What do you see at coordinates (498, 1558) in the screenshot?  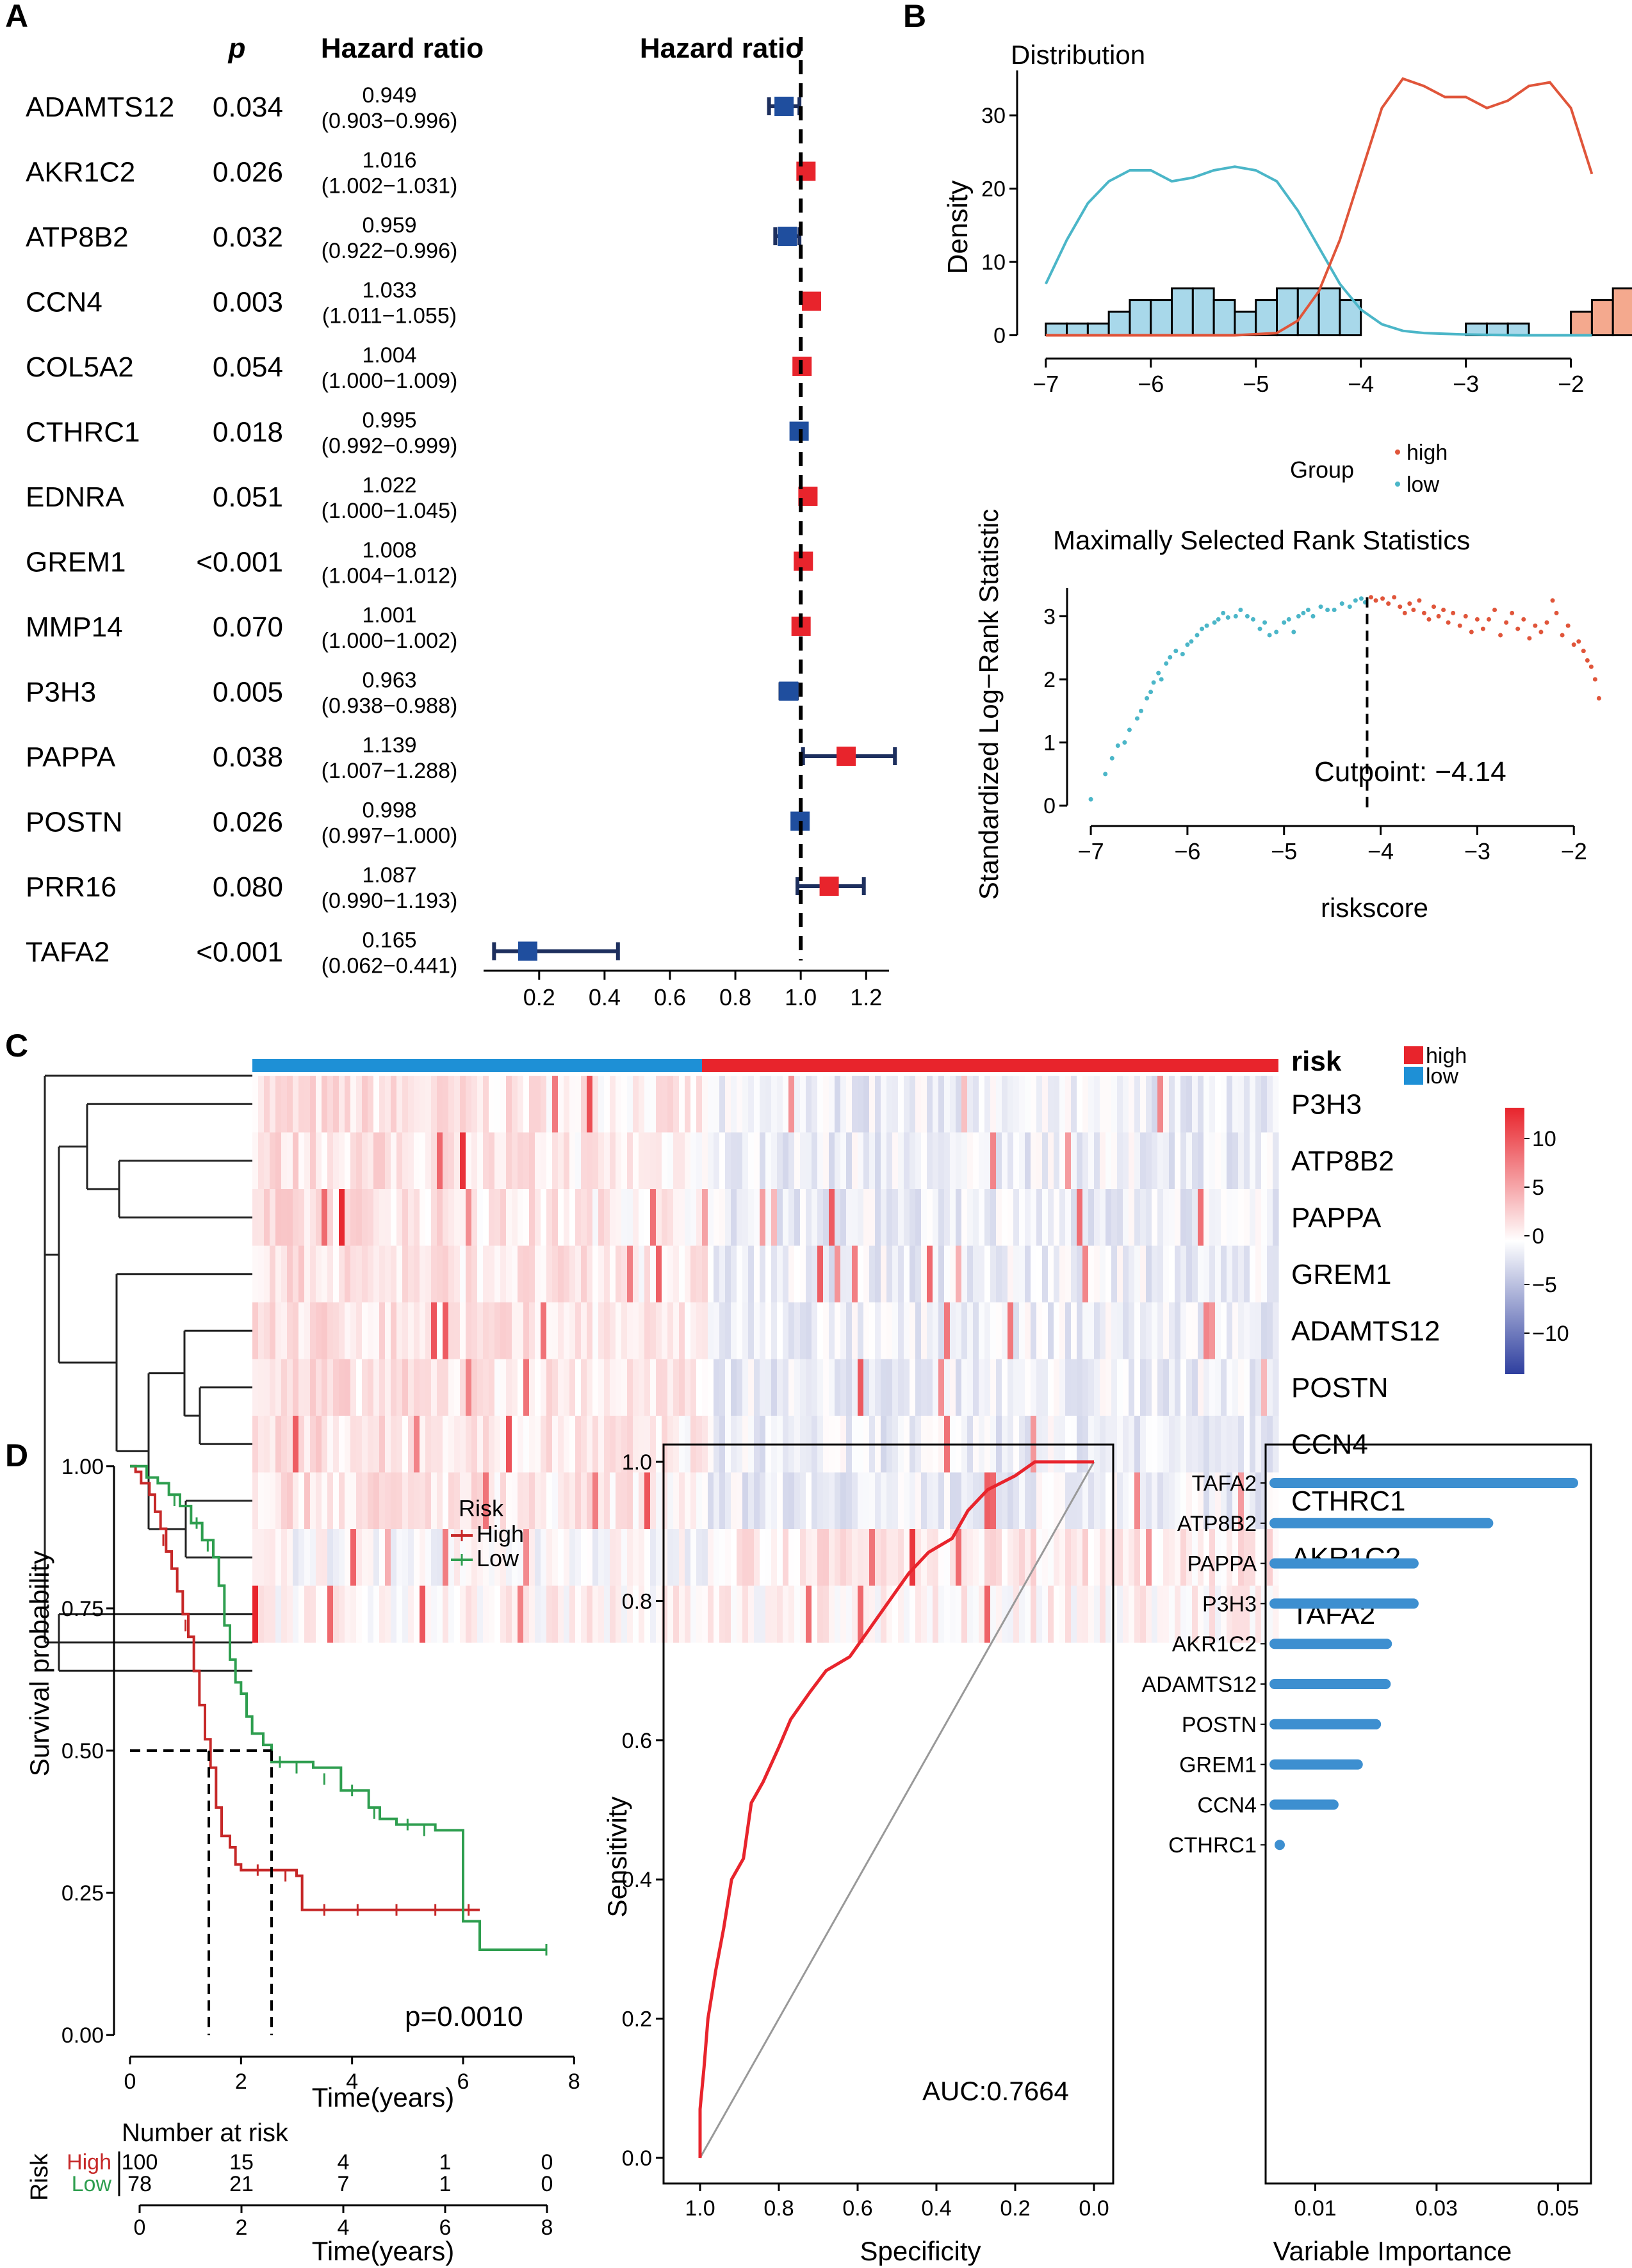 I see `risk-legend-low: Low` at bounding box center [498, 1558].